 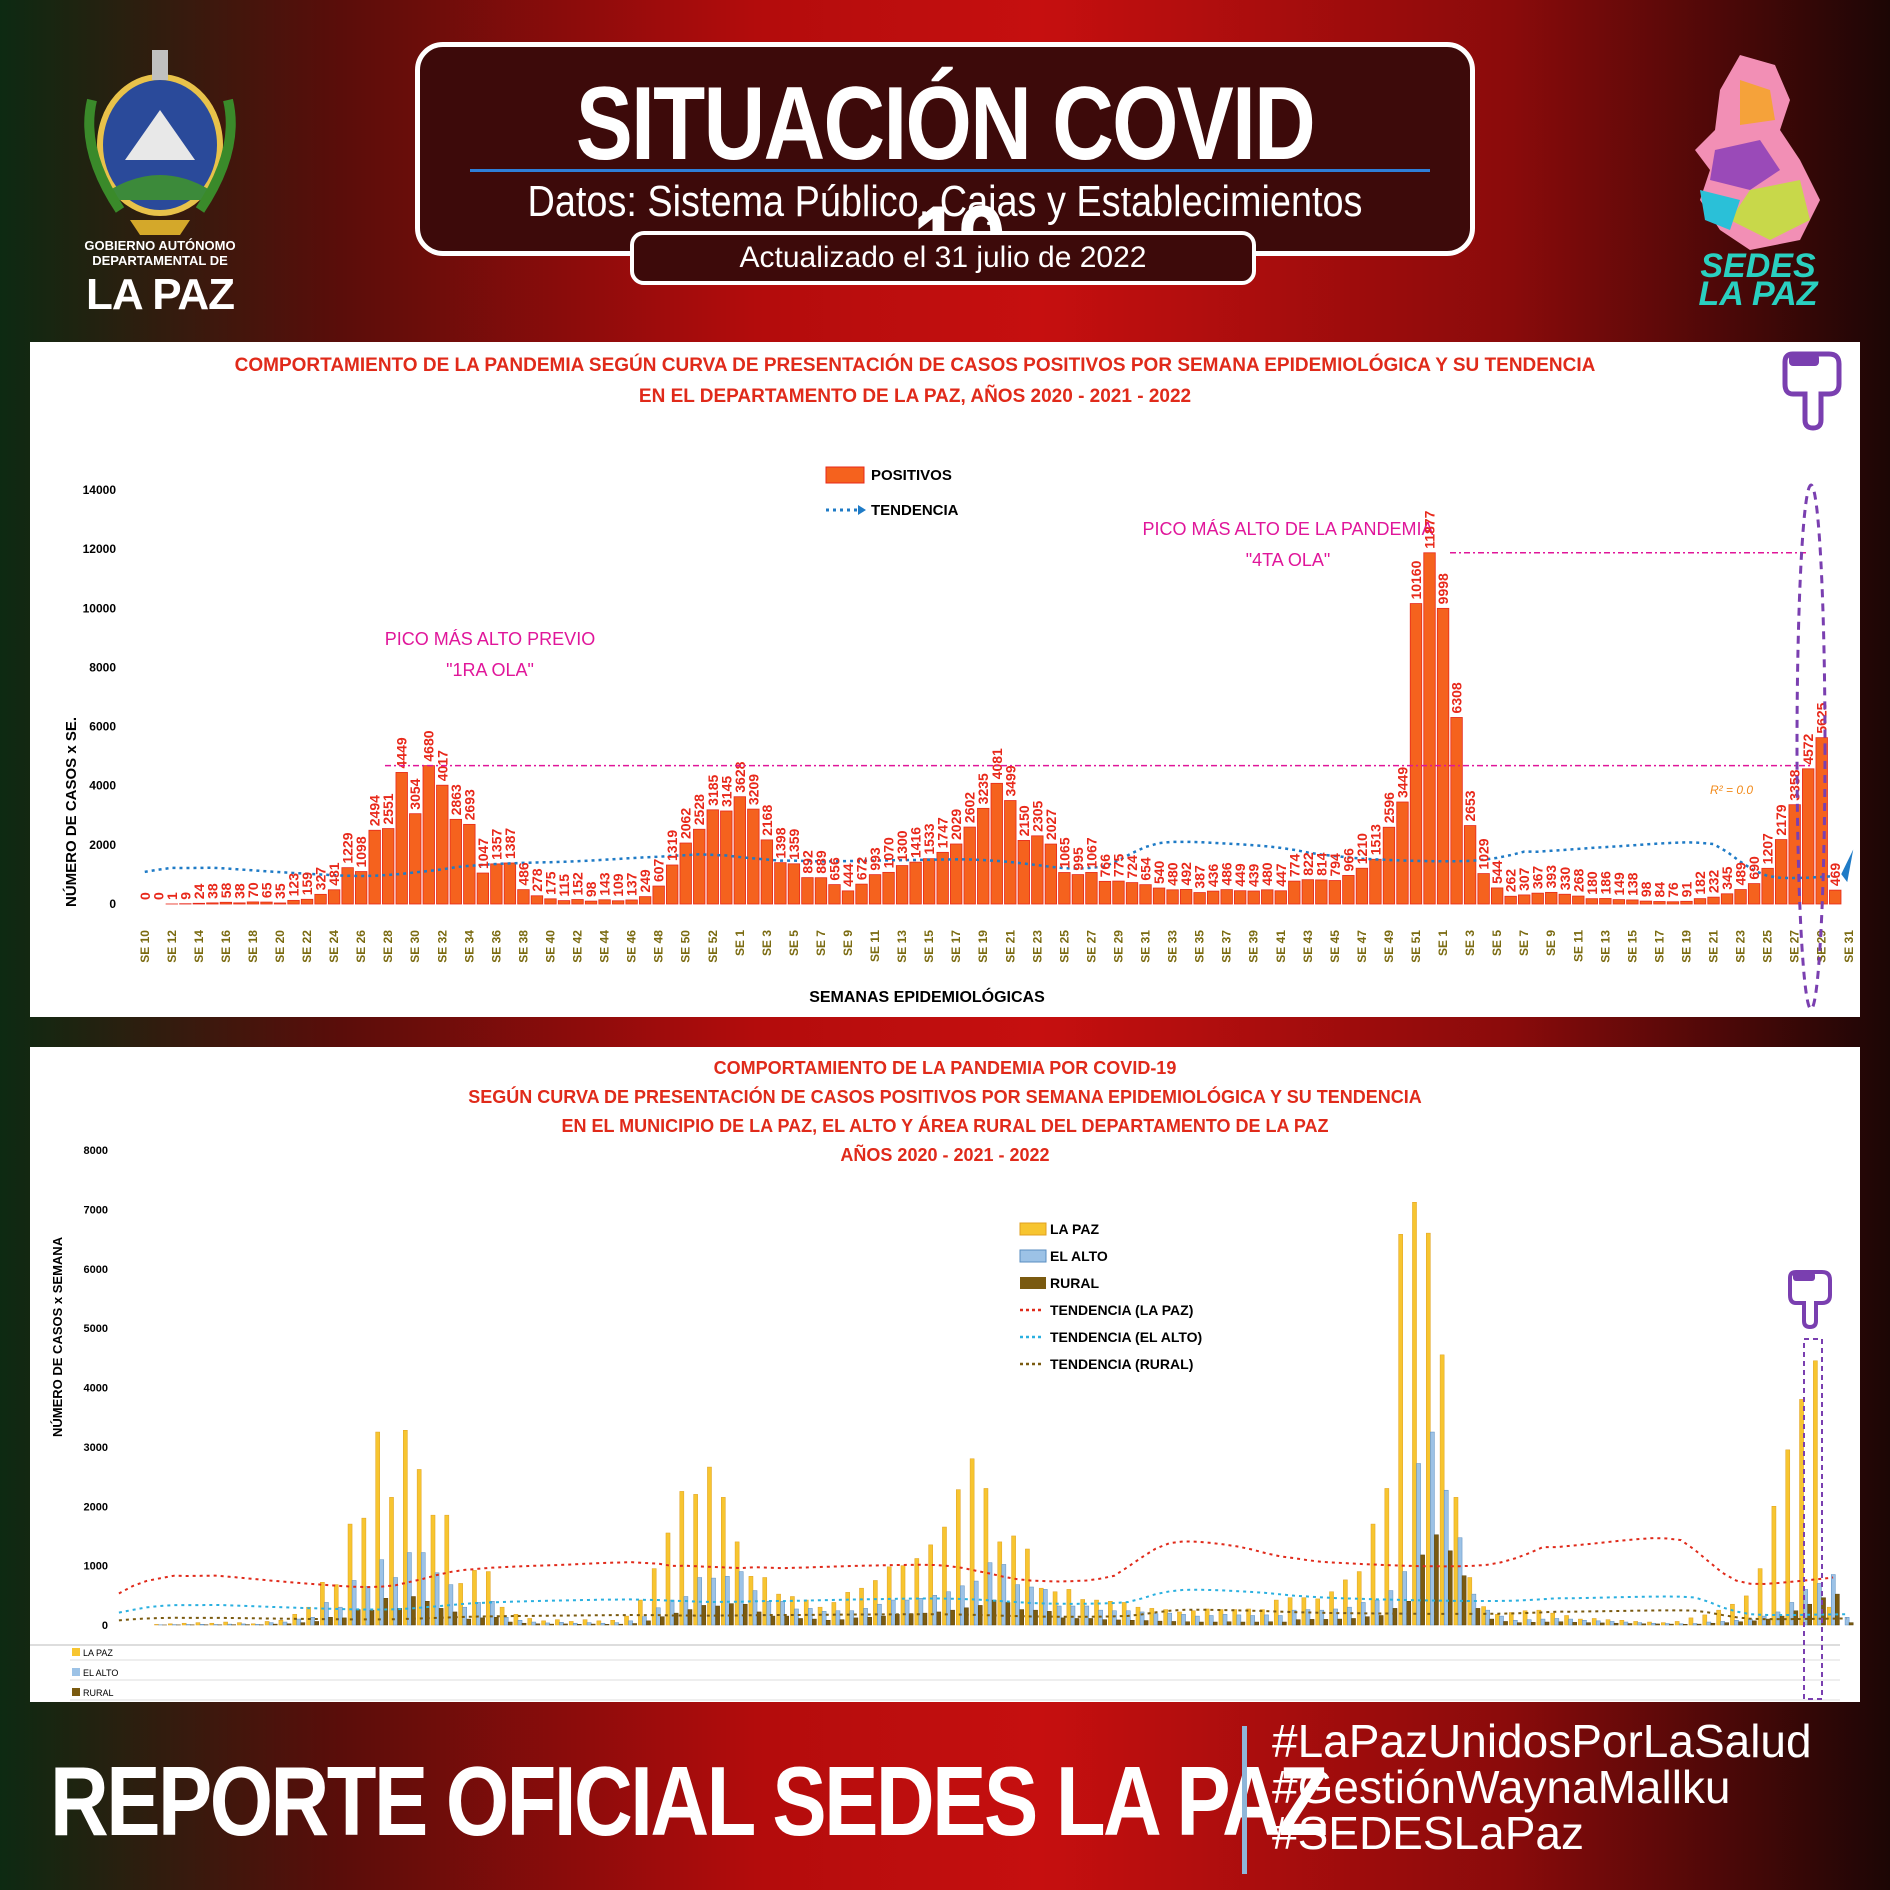 What do you see at coordinates (307, 946) in the screenshot?
I see `x-tick-label: SE 22` at bounding box center [307, 946].